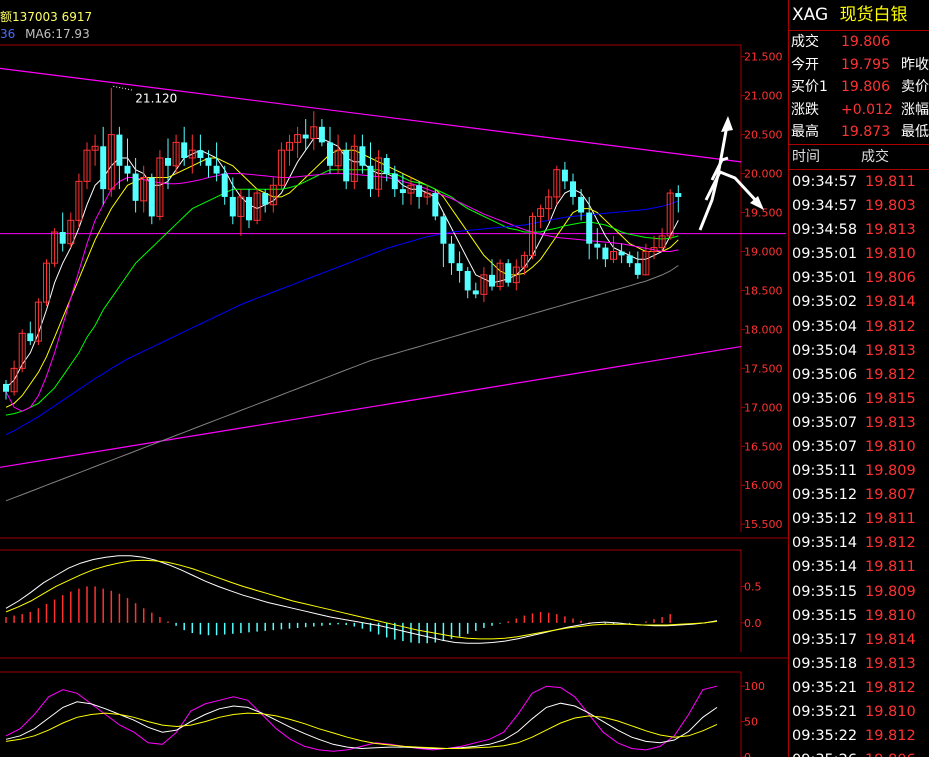 The image size is (929, 757). What do you see at coordinates (890, 543) in the screenshot?
I see `tick-price: 19.812` at bounding box center [890, 543].